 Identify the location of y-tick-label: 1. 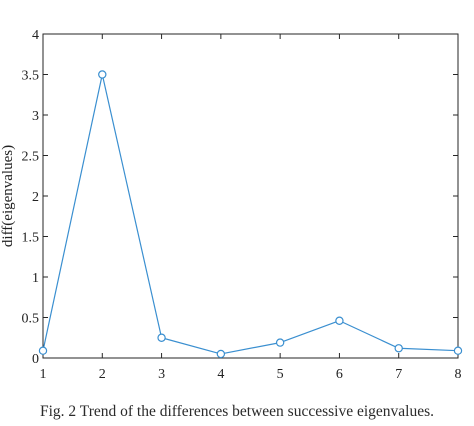
(35, 278).